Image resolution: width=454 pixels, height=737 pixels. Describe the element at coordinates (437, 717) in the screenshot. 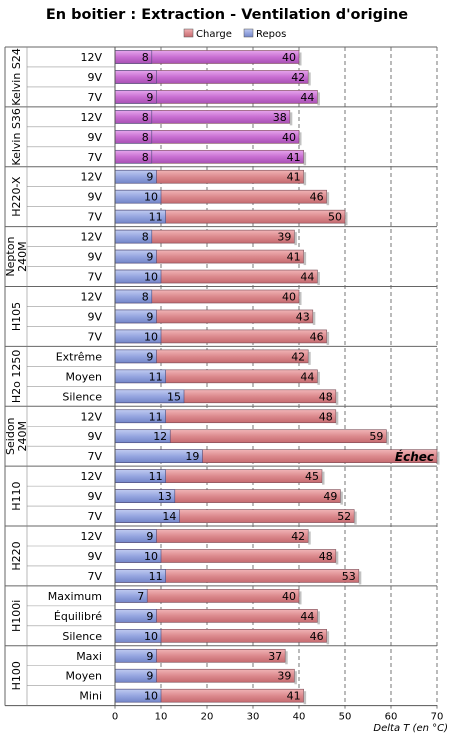

I see `x-tick-label: 70` at that location.